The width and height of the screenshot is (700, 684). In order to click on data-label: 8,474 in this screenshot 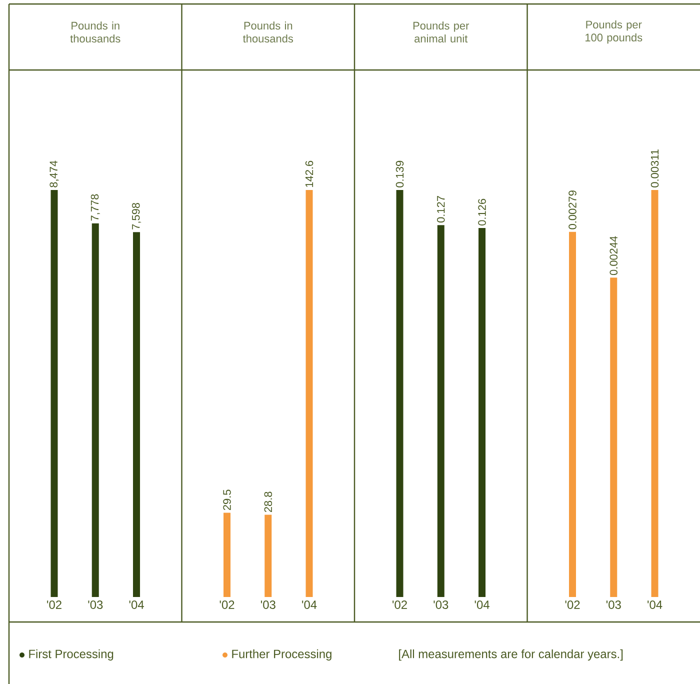, I will do `click(54, 174)`.